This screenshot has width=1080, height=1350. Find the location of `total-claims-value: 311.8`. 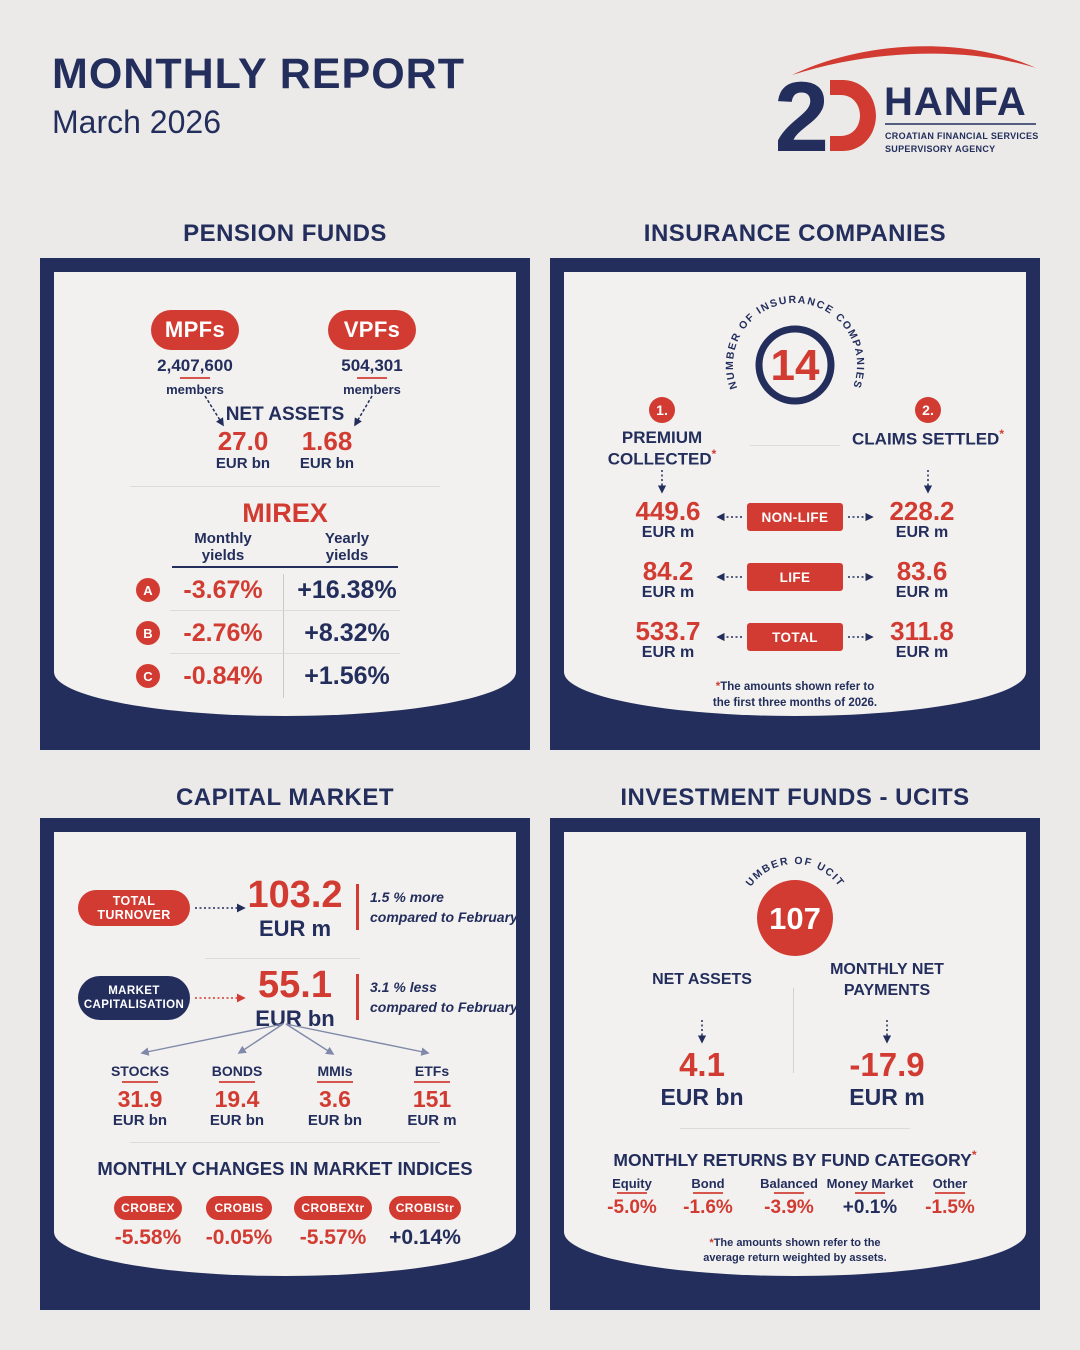

total-claims-value: 311.8 is located at coordinates (922, 631).